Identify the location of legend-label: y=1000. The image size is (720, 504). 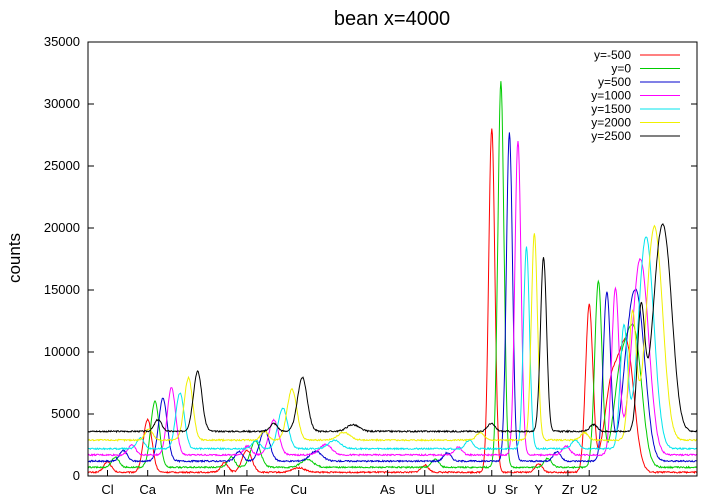
(611, 96).